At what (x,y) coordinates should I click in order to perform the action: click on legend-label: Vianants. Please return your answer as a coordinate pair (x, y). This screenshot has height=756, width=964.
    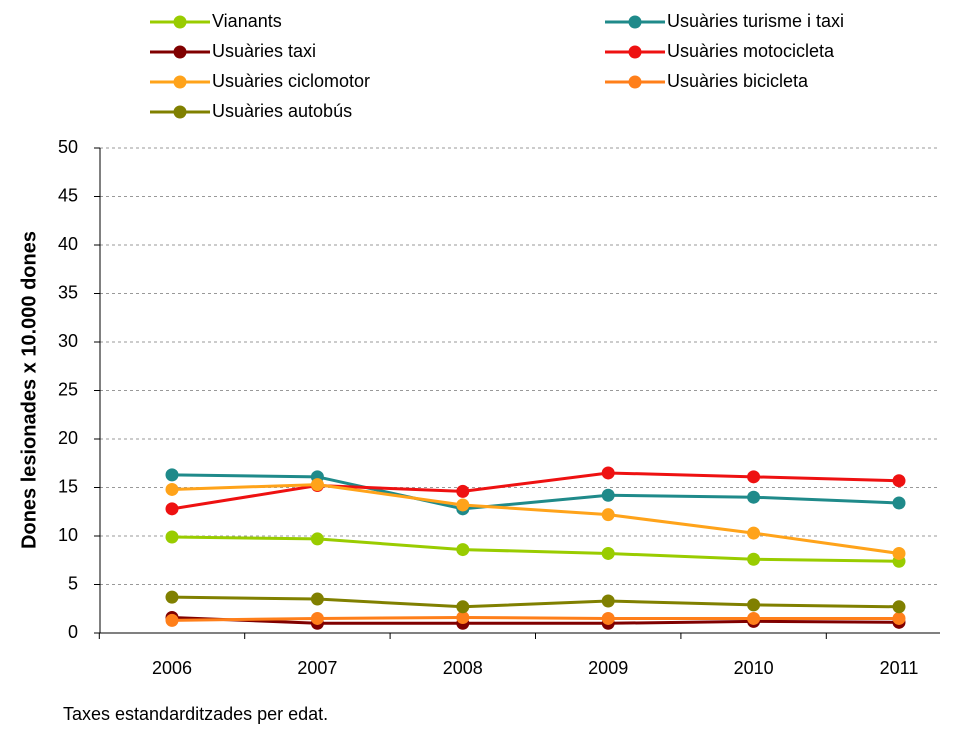
    Looking at the image, I should click on (247, 21).